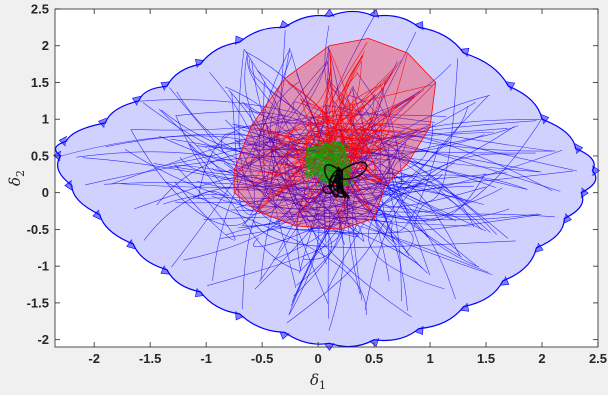 Image resolution: width=608 pixels, height=400 pixels. Describe the element at coordinates (38, 302) in the screenshot. I see `y-tick-label: -1.5` at that location.